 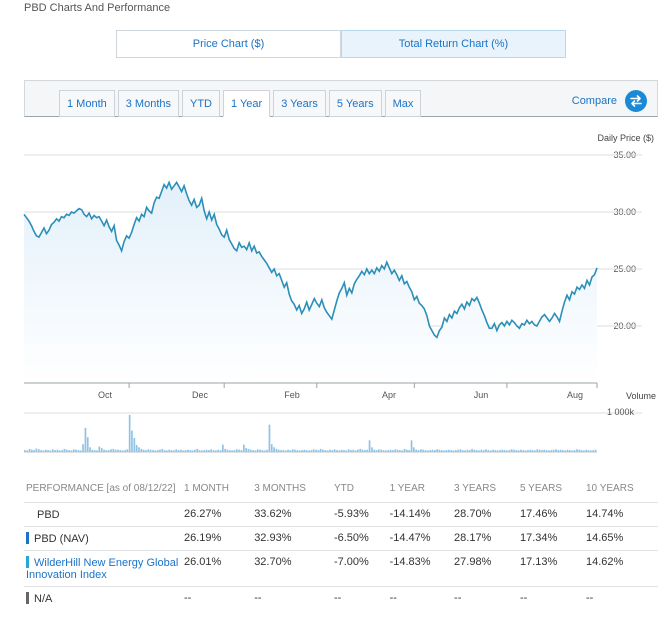 What do you see at coordinates (609, 101) in the screenshot?
I see `compare-button: Compare` at bounding box center [609, 101].